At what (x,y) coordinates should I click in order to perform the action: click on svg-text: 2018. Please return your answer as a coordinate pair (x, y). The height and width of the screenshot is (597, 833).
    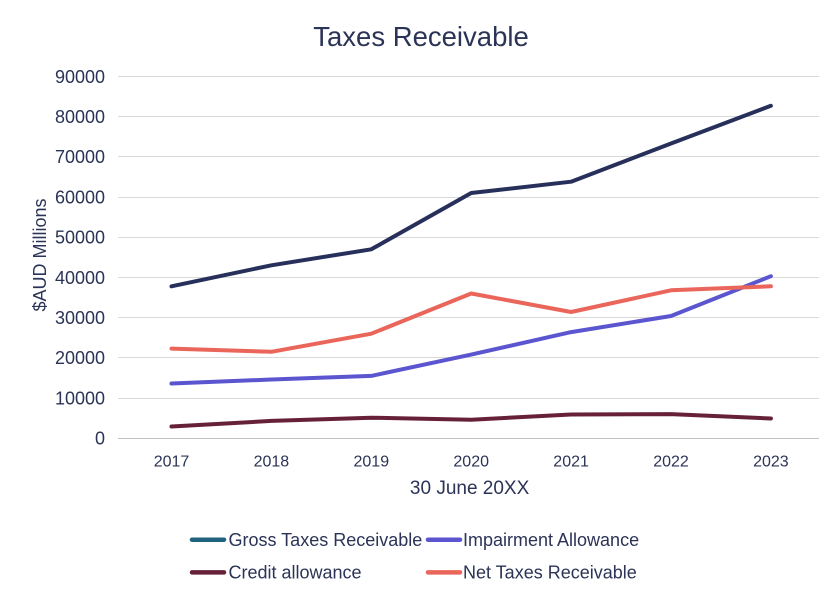
    Looking at the image, I should click on (272, 462).